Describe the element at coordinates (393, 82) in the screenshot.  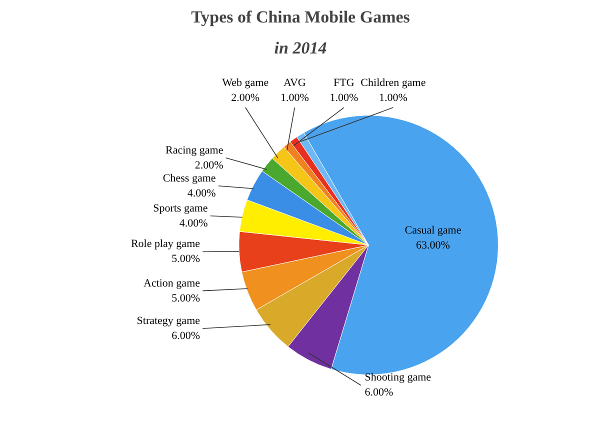
I see `slice-label: Children game` at that location.